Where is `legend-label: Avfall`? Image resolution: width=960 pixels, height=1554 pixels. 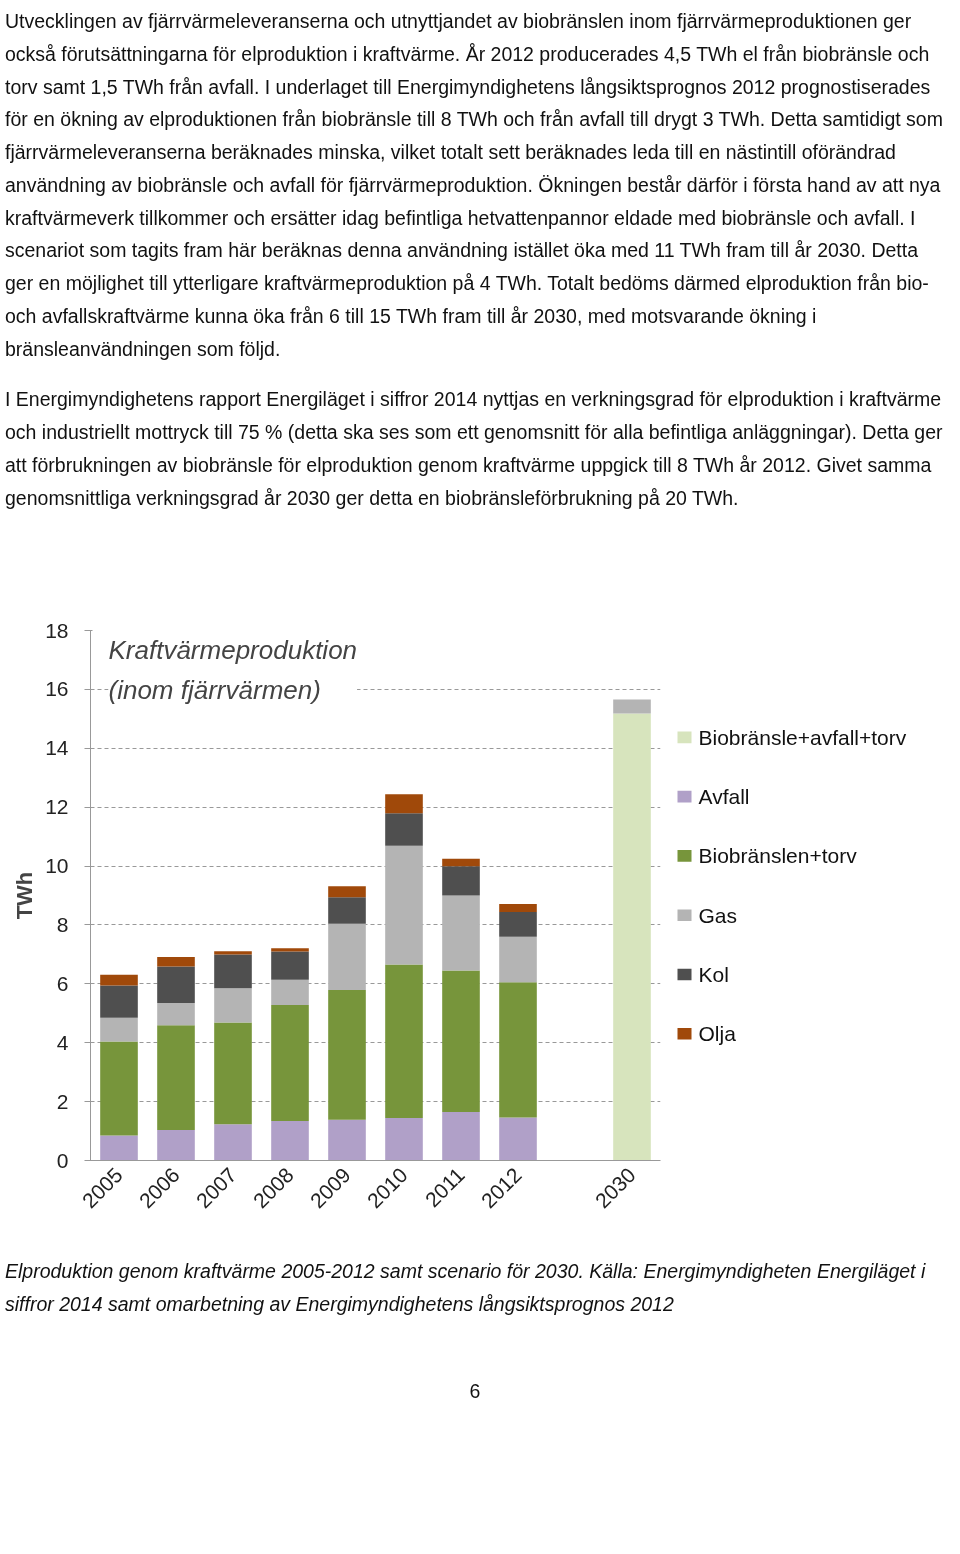
legend-label: Avfall is located at coordinates (724, 797).